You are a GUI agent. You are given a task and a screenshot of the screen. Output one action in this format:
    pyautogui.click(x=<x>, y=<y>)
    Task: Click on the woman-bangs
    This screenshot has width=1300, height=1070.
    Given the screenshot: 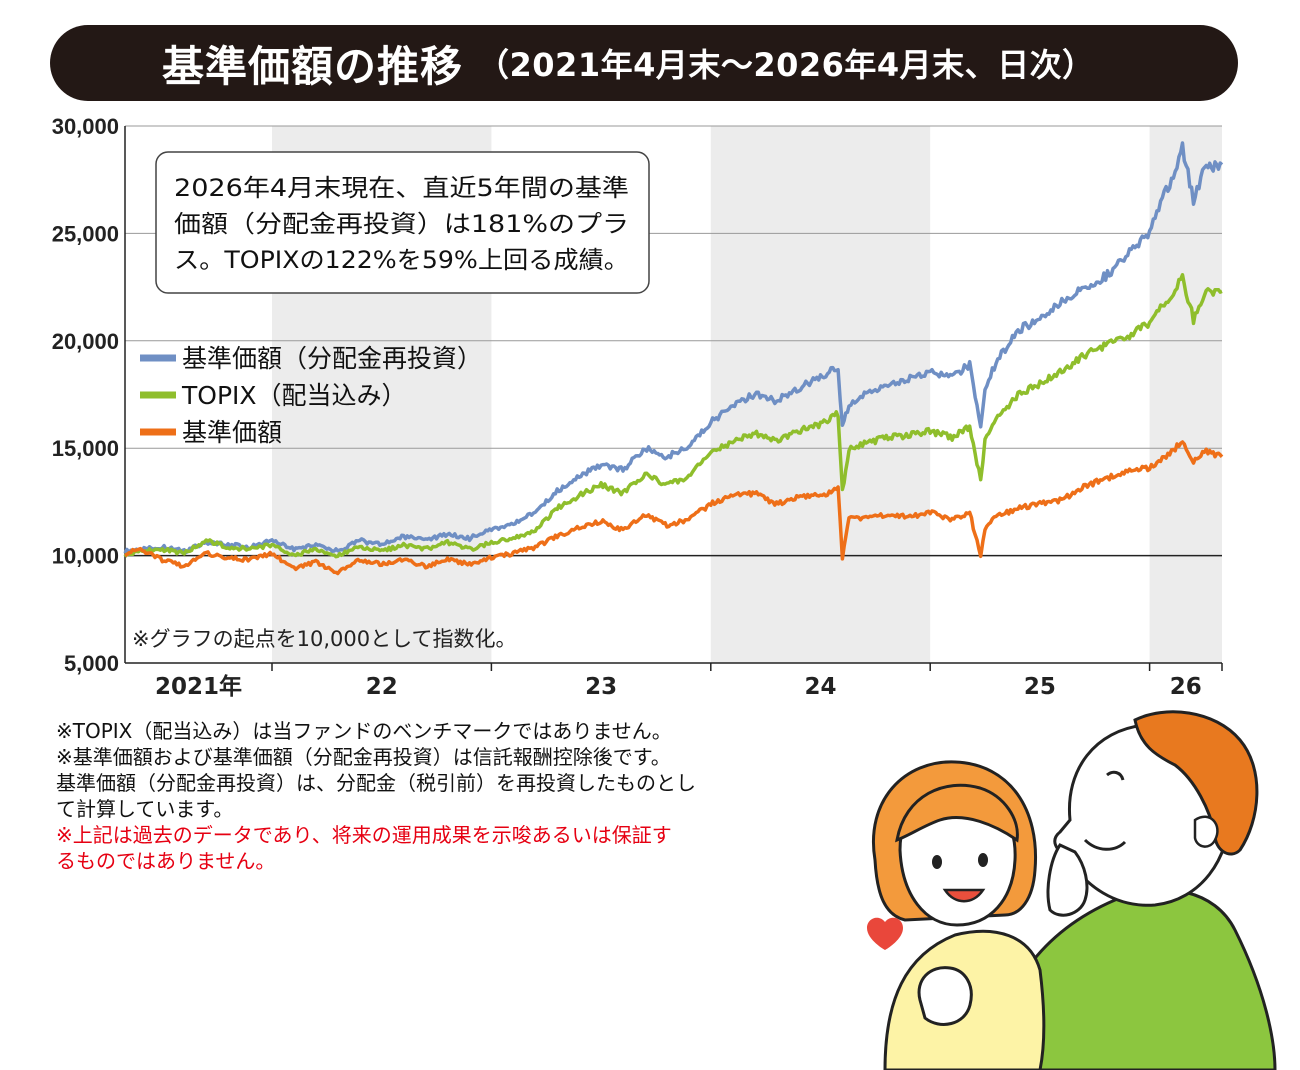 What is the action you would take?
    pyautogui.click(x=957, y=813)
    